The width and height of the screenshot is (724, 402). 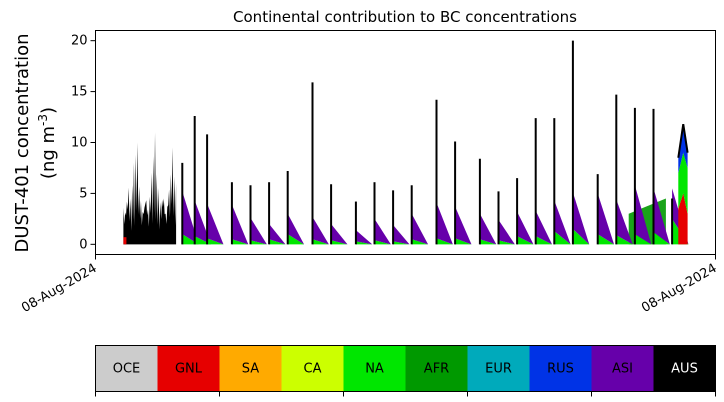 What do you see at coordinates (83, 244) in the screenshot?
I see `y-tick-label: 0` at bounding box center [83, 244].